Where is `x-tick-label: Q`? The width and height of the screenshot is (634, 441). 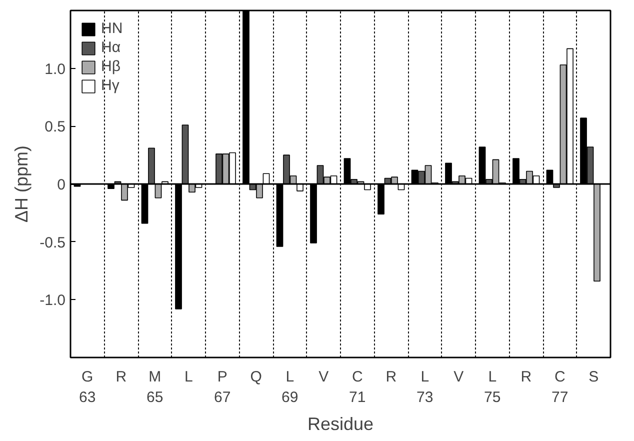
x-tick-label: Q is located at coordinates (256, 377).